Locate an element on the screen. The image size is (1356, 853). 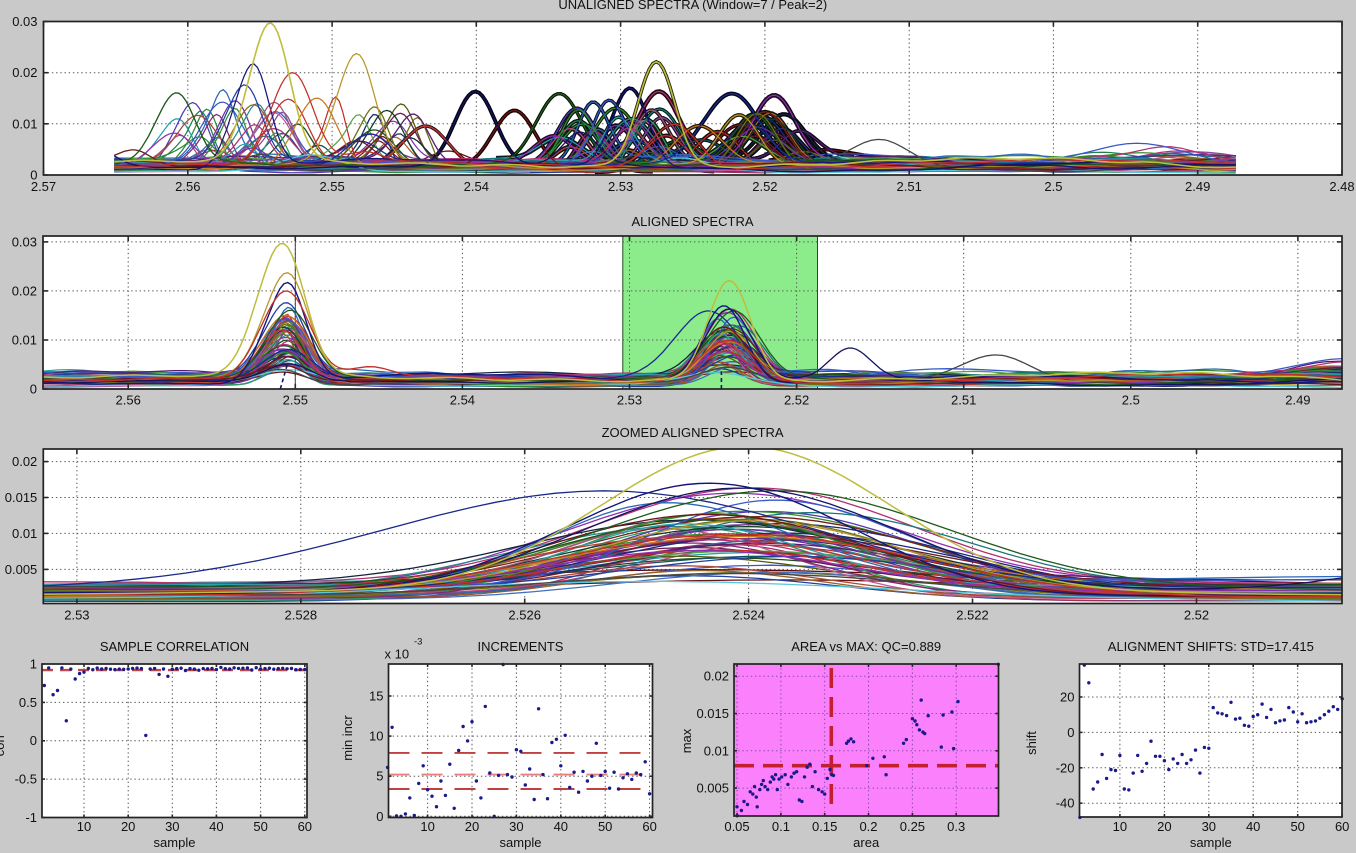
svg-text: 0.2 is located at coordinates (868, 826).